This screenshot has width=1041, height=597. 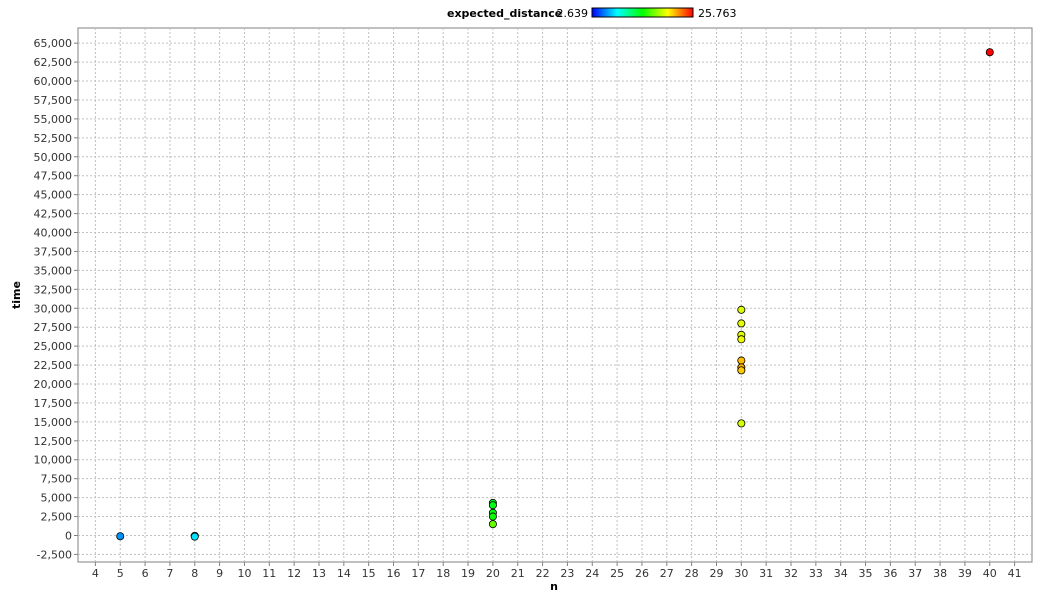 What do you see at coordinates (965, 573) in the screenshot?
I see `x-tick-label: 39` at bounding box center [965, 573].